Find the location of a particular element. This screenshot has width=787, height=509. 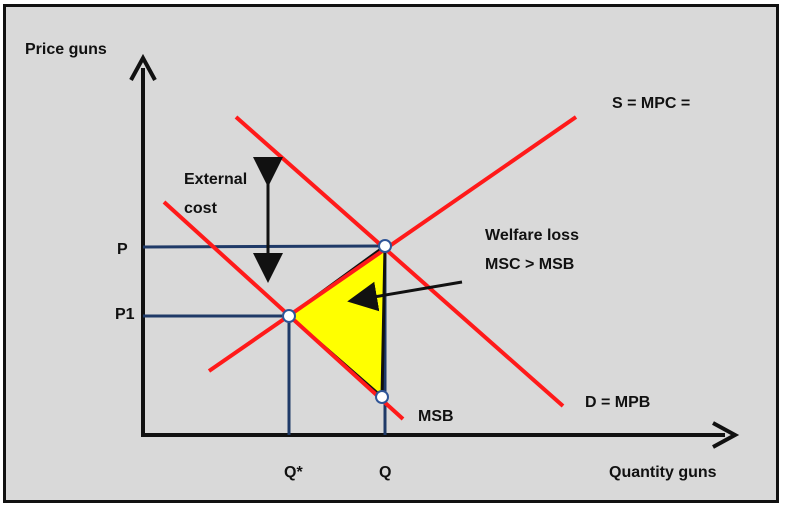

msb-curve is located at coordinates (283, 310).